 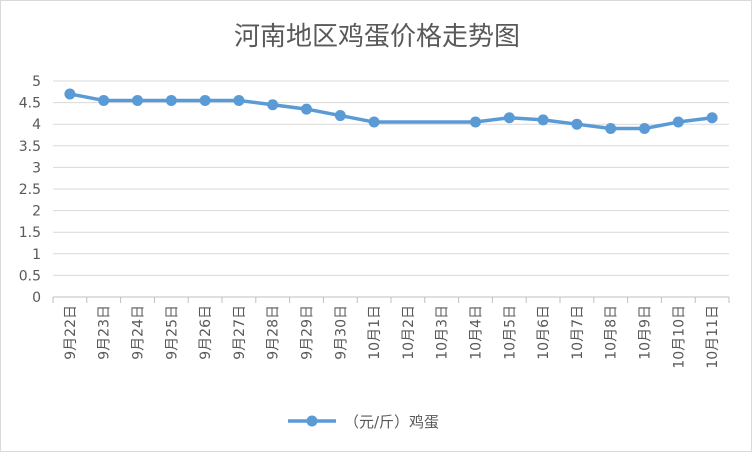 I want to click on legend: （元/斤）鸡蛋, so click(x=363, y=422).